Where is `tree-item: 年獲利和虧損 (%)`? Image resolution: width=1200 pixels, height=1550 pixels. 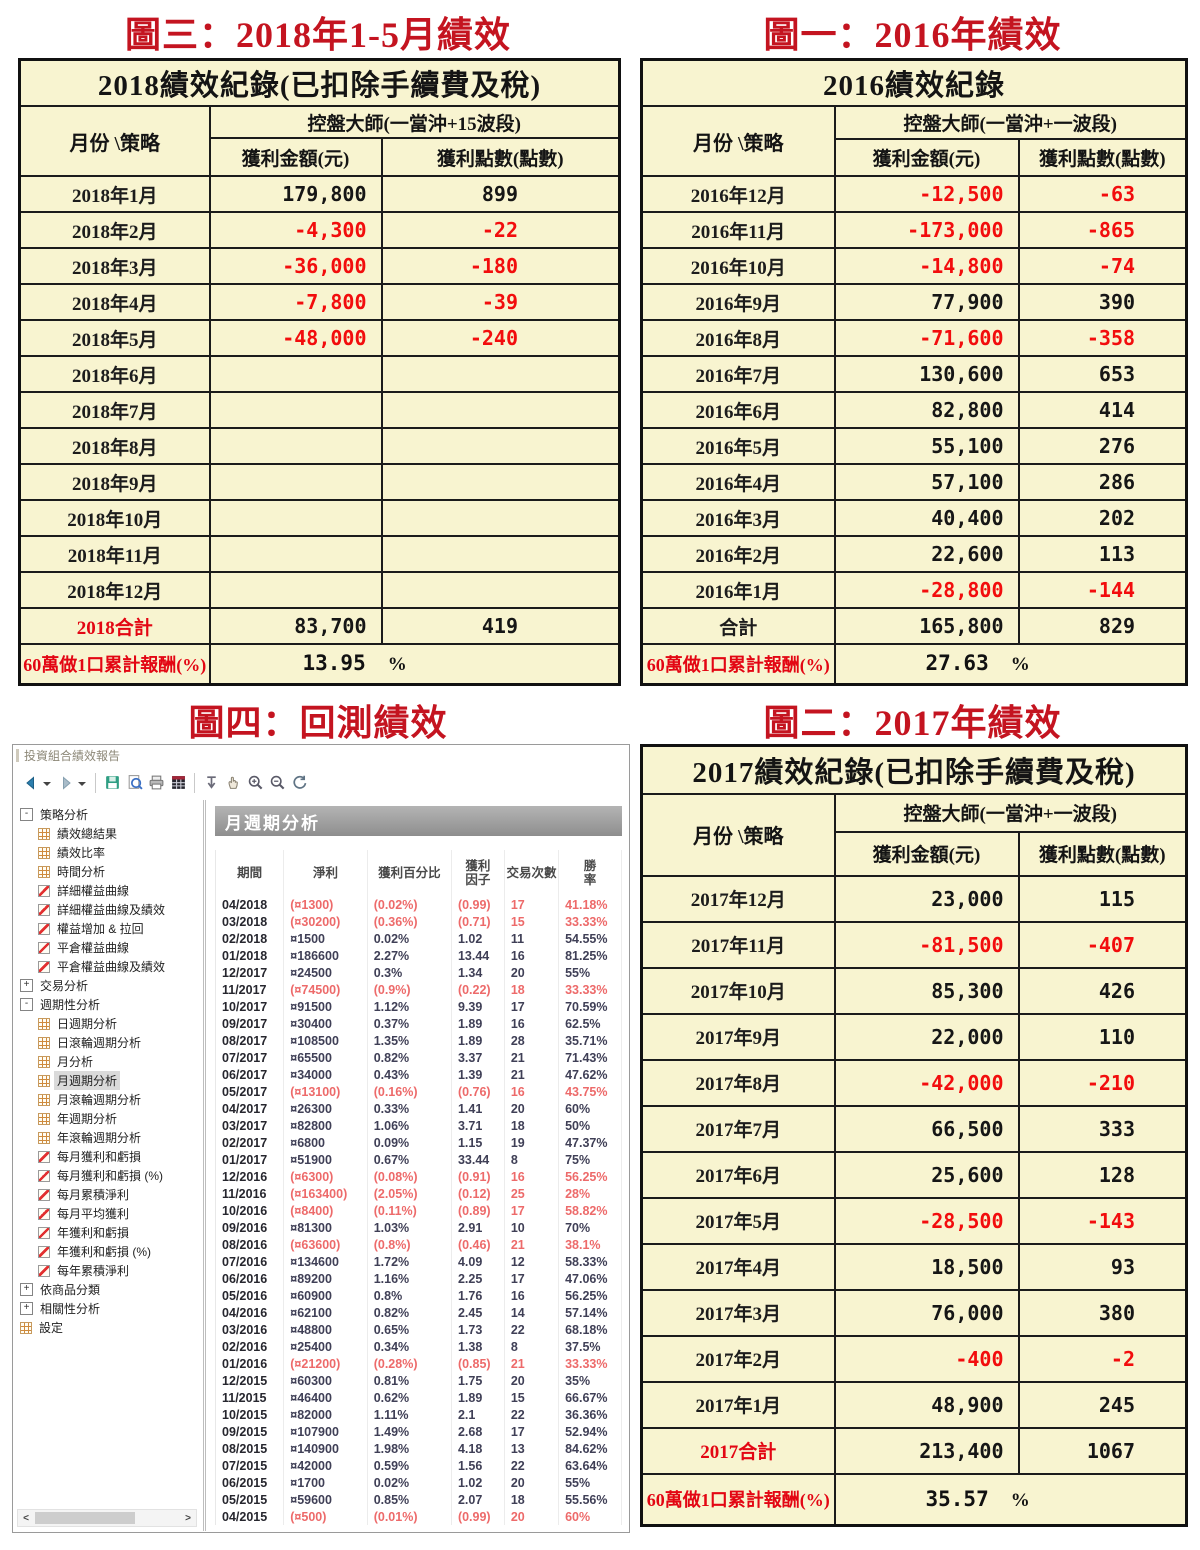 tree-item: 年獲利和虧損 (%) is located at coordinates (108, 1251).